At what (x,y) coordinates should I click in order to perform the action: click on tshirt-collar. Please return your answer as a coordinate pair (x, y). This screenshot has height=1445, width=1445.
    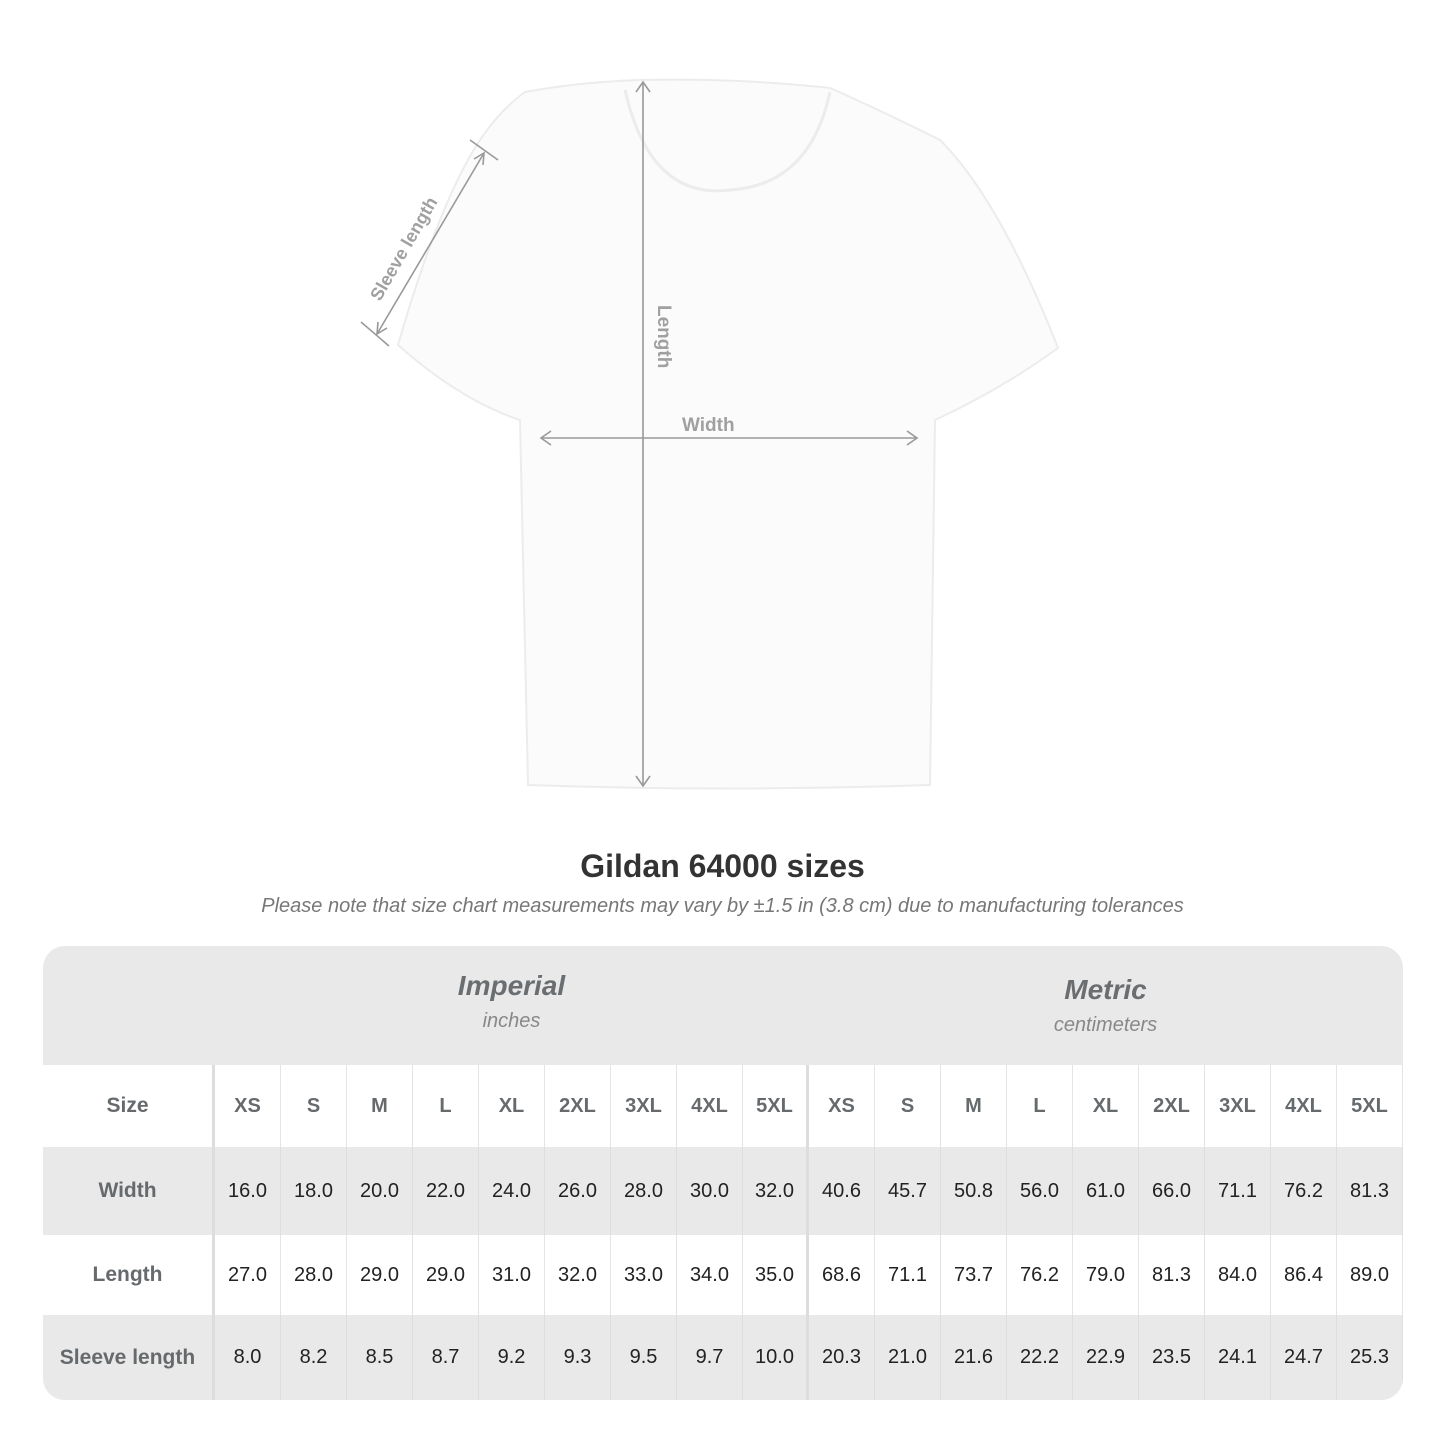
    Looking at the image, I should click on (727, 141).